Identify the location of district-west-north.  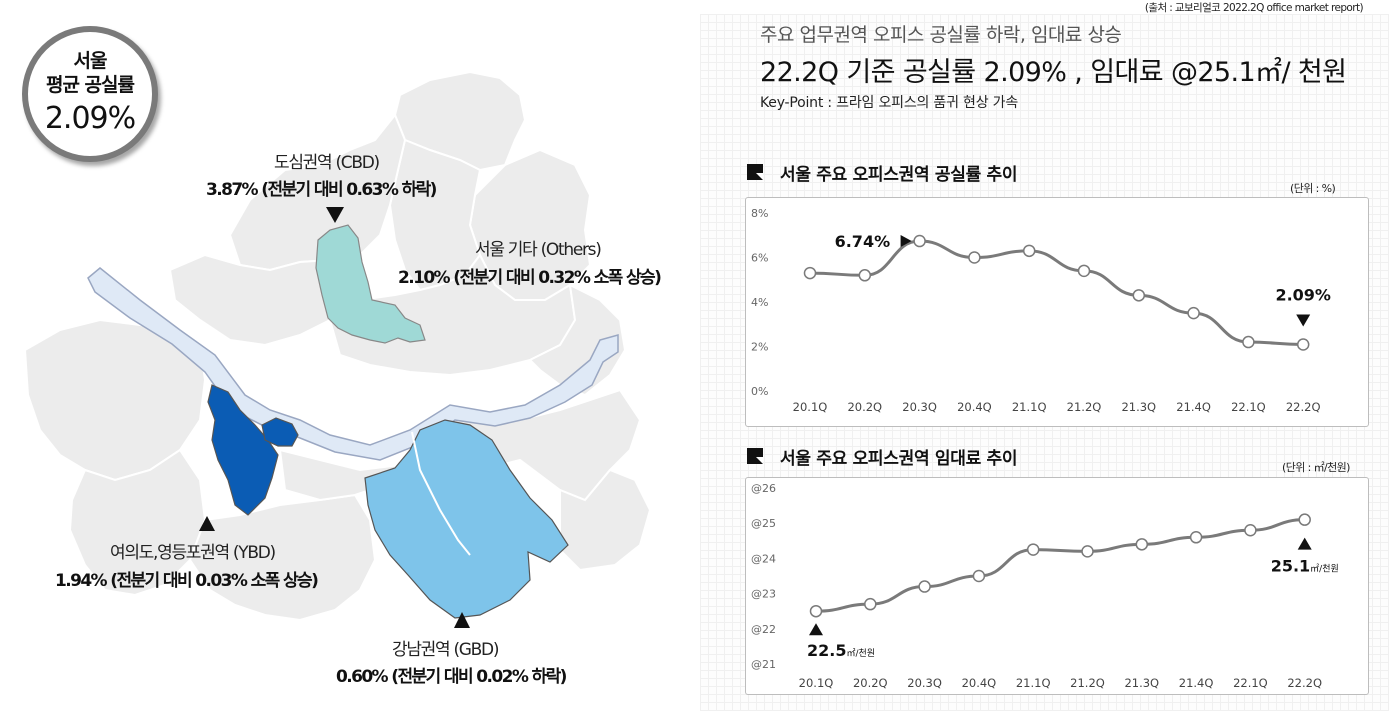
(255, 300).